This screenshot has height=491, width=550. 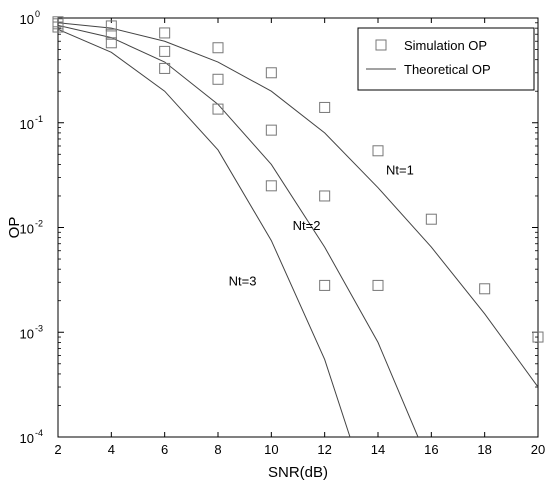 I want to click on x-tick-label: 18, so click(x=484, y=449).